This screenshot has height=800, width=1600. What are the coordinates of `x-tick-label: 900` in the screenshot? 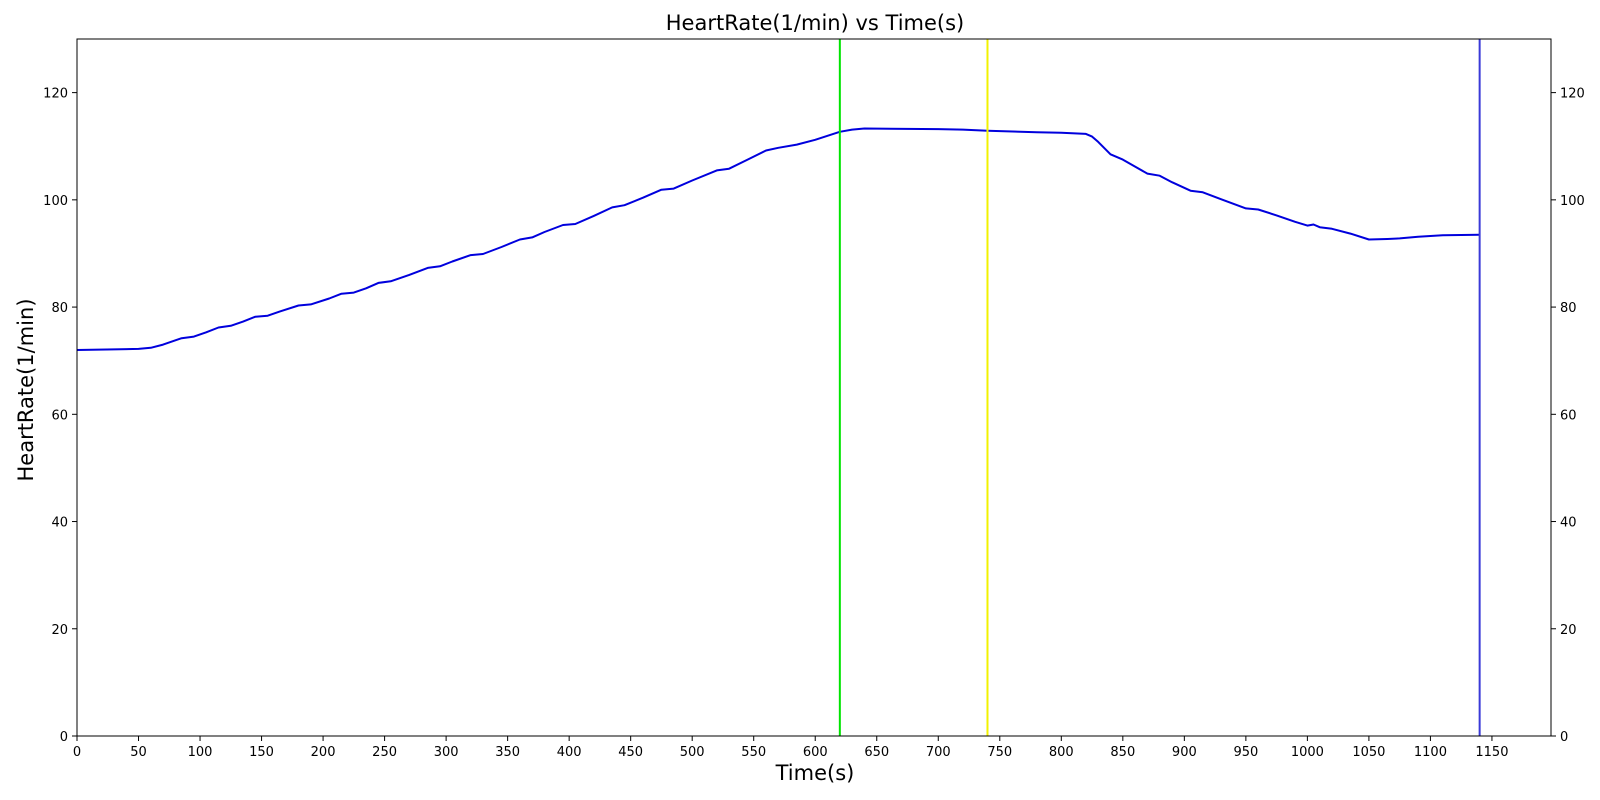 It's located at (1184, 752).